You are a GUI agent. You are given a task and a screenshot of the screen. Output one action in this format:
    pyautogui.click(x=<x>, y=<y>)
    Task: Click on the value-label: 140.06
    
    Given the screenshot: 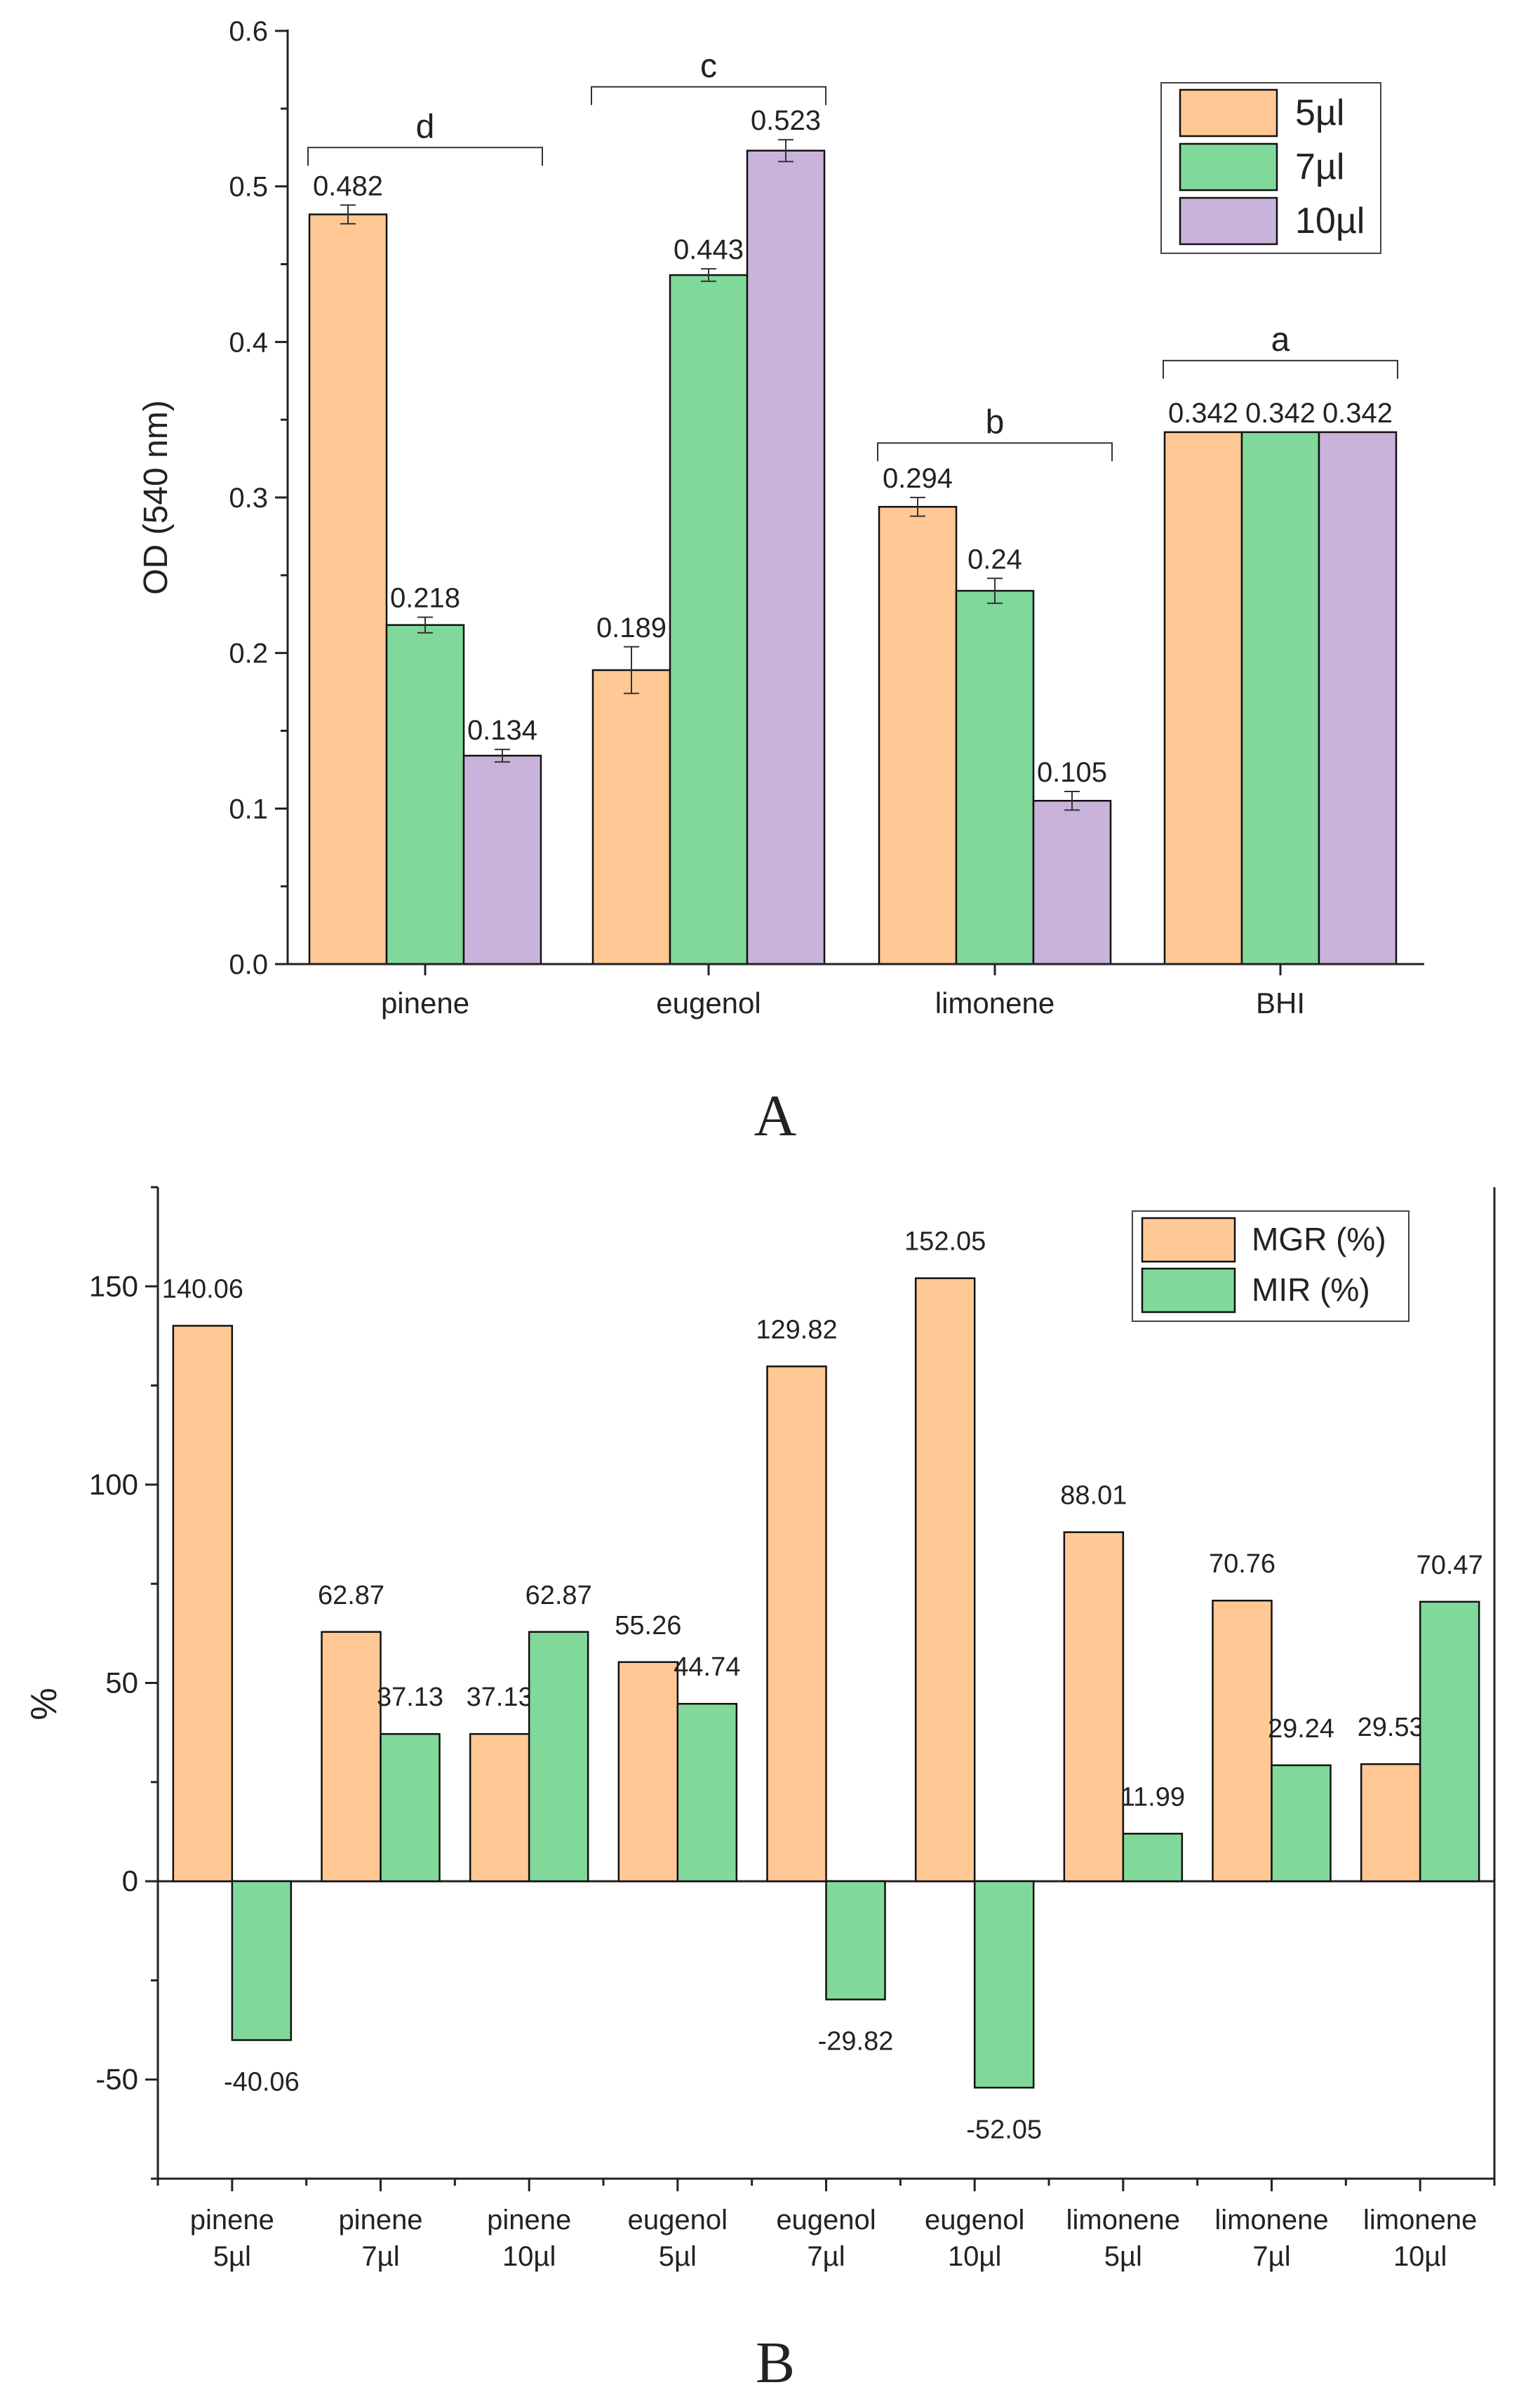 What is the action you would take?
    pyautogui.click(x=202, y=1289)
    